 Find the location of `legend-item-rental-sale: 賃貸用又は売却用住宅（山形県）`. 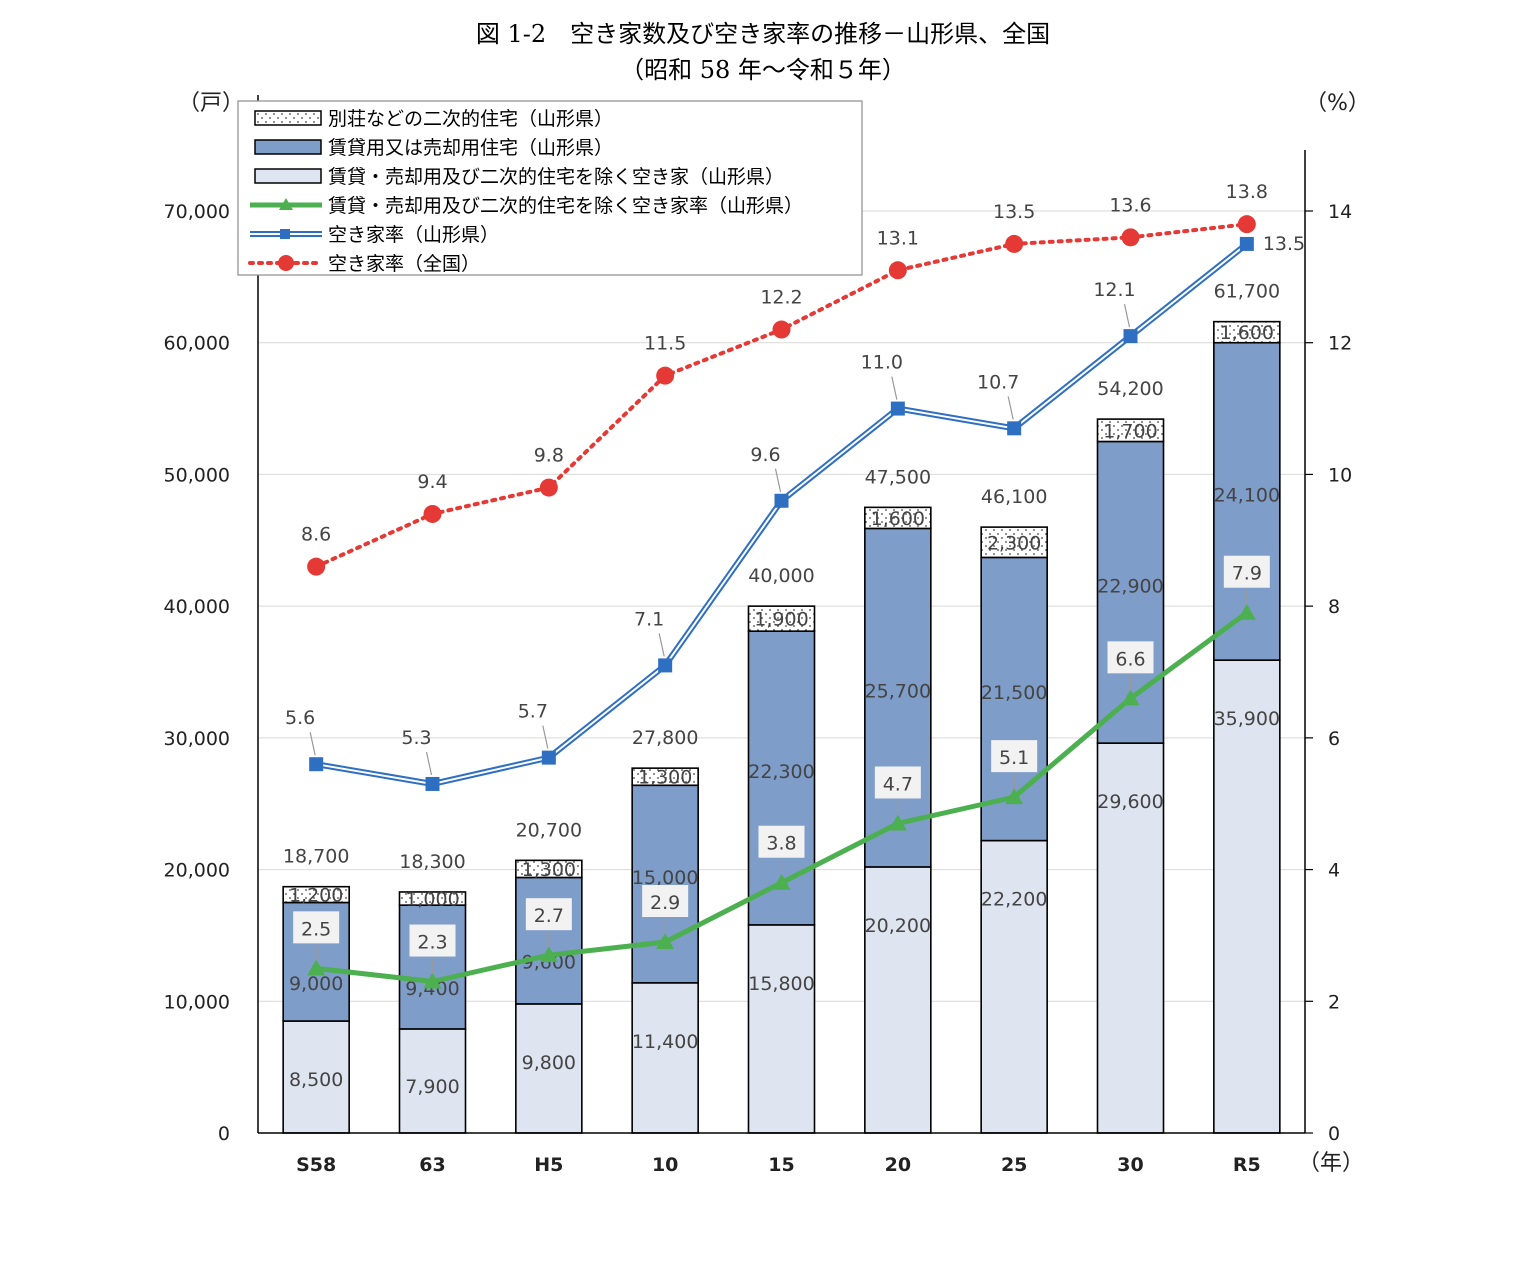

legend-item-rental-sale: 賃貸用又は売却用住宅（山形県） is located at coordinates (433, 148).